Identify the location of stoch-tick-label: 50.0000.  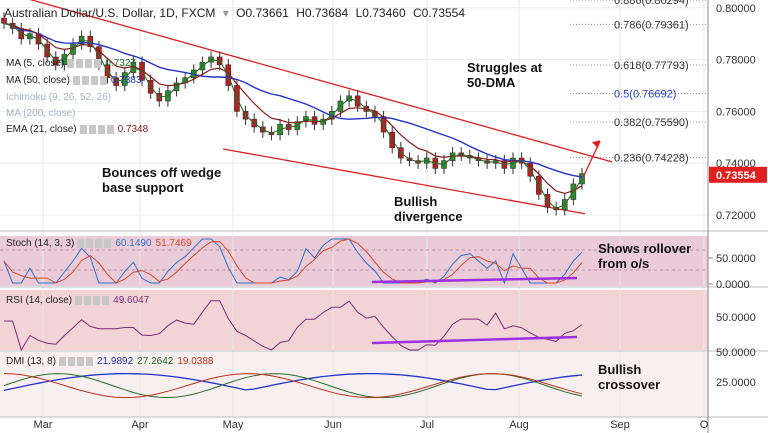
(736, 259).